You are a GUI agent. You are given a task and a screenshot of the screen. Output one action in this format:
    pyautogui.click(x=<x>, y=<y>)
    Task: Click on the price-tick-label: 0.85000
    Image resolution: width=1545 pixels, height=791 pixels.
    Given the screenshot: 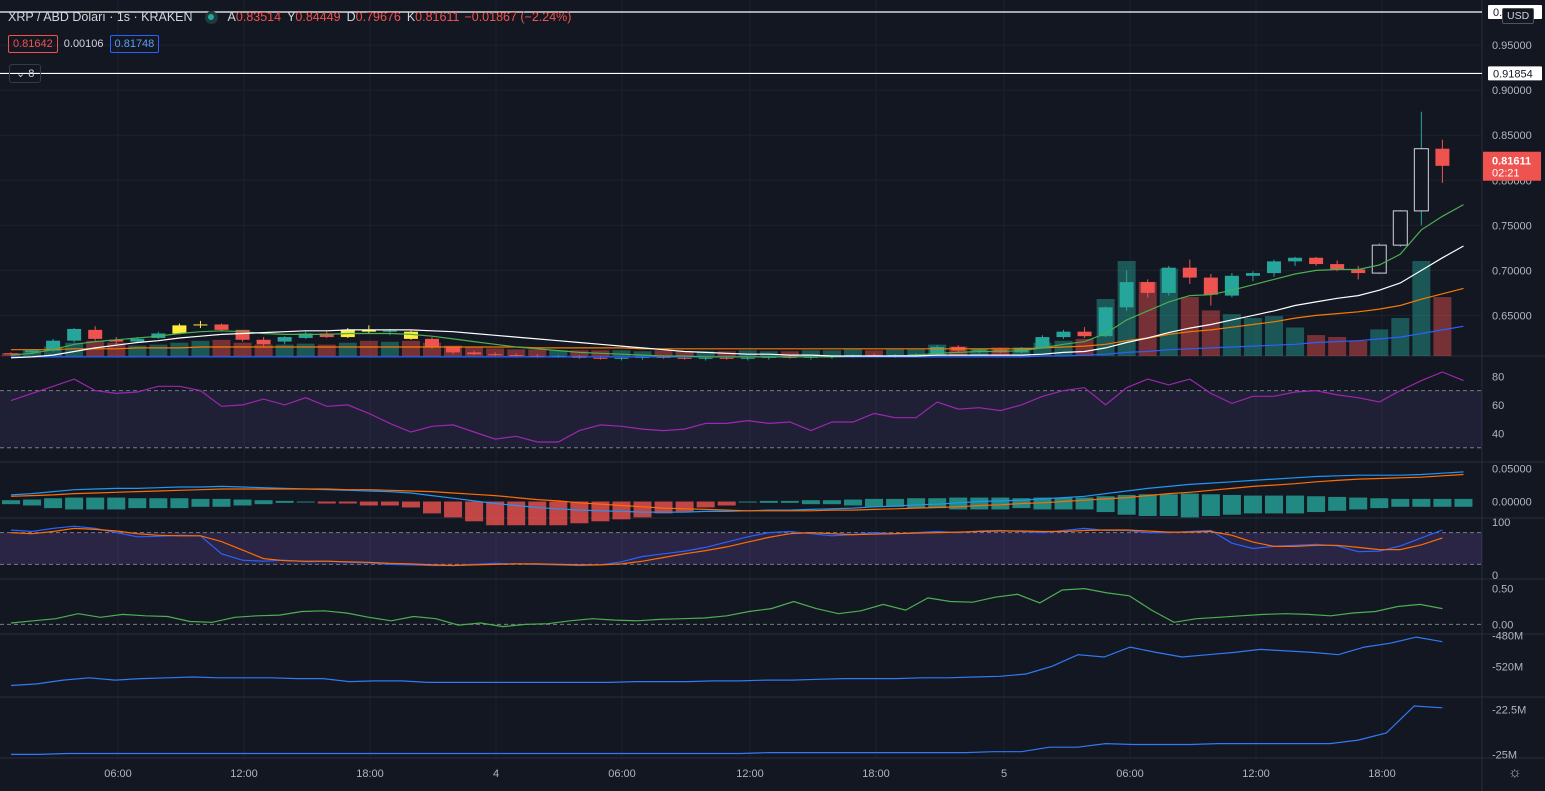 What is the action you would take?
    pyautogui.click(x=1512, y=136)
    